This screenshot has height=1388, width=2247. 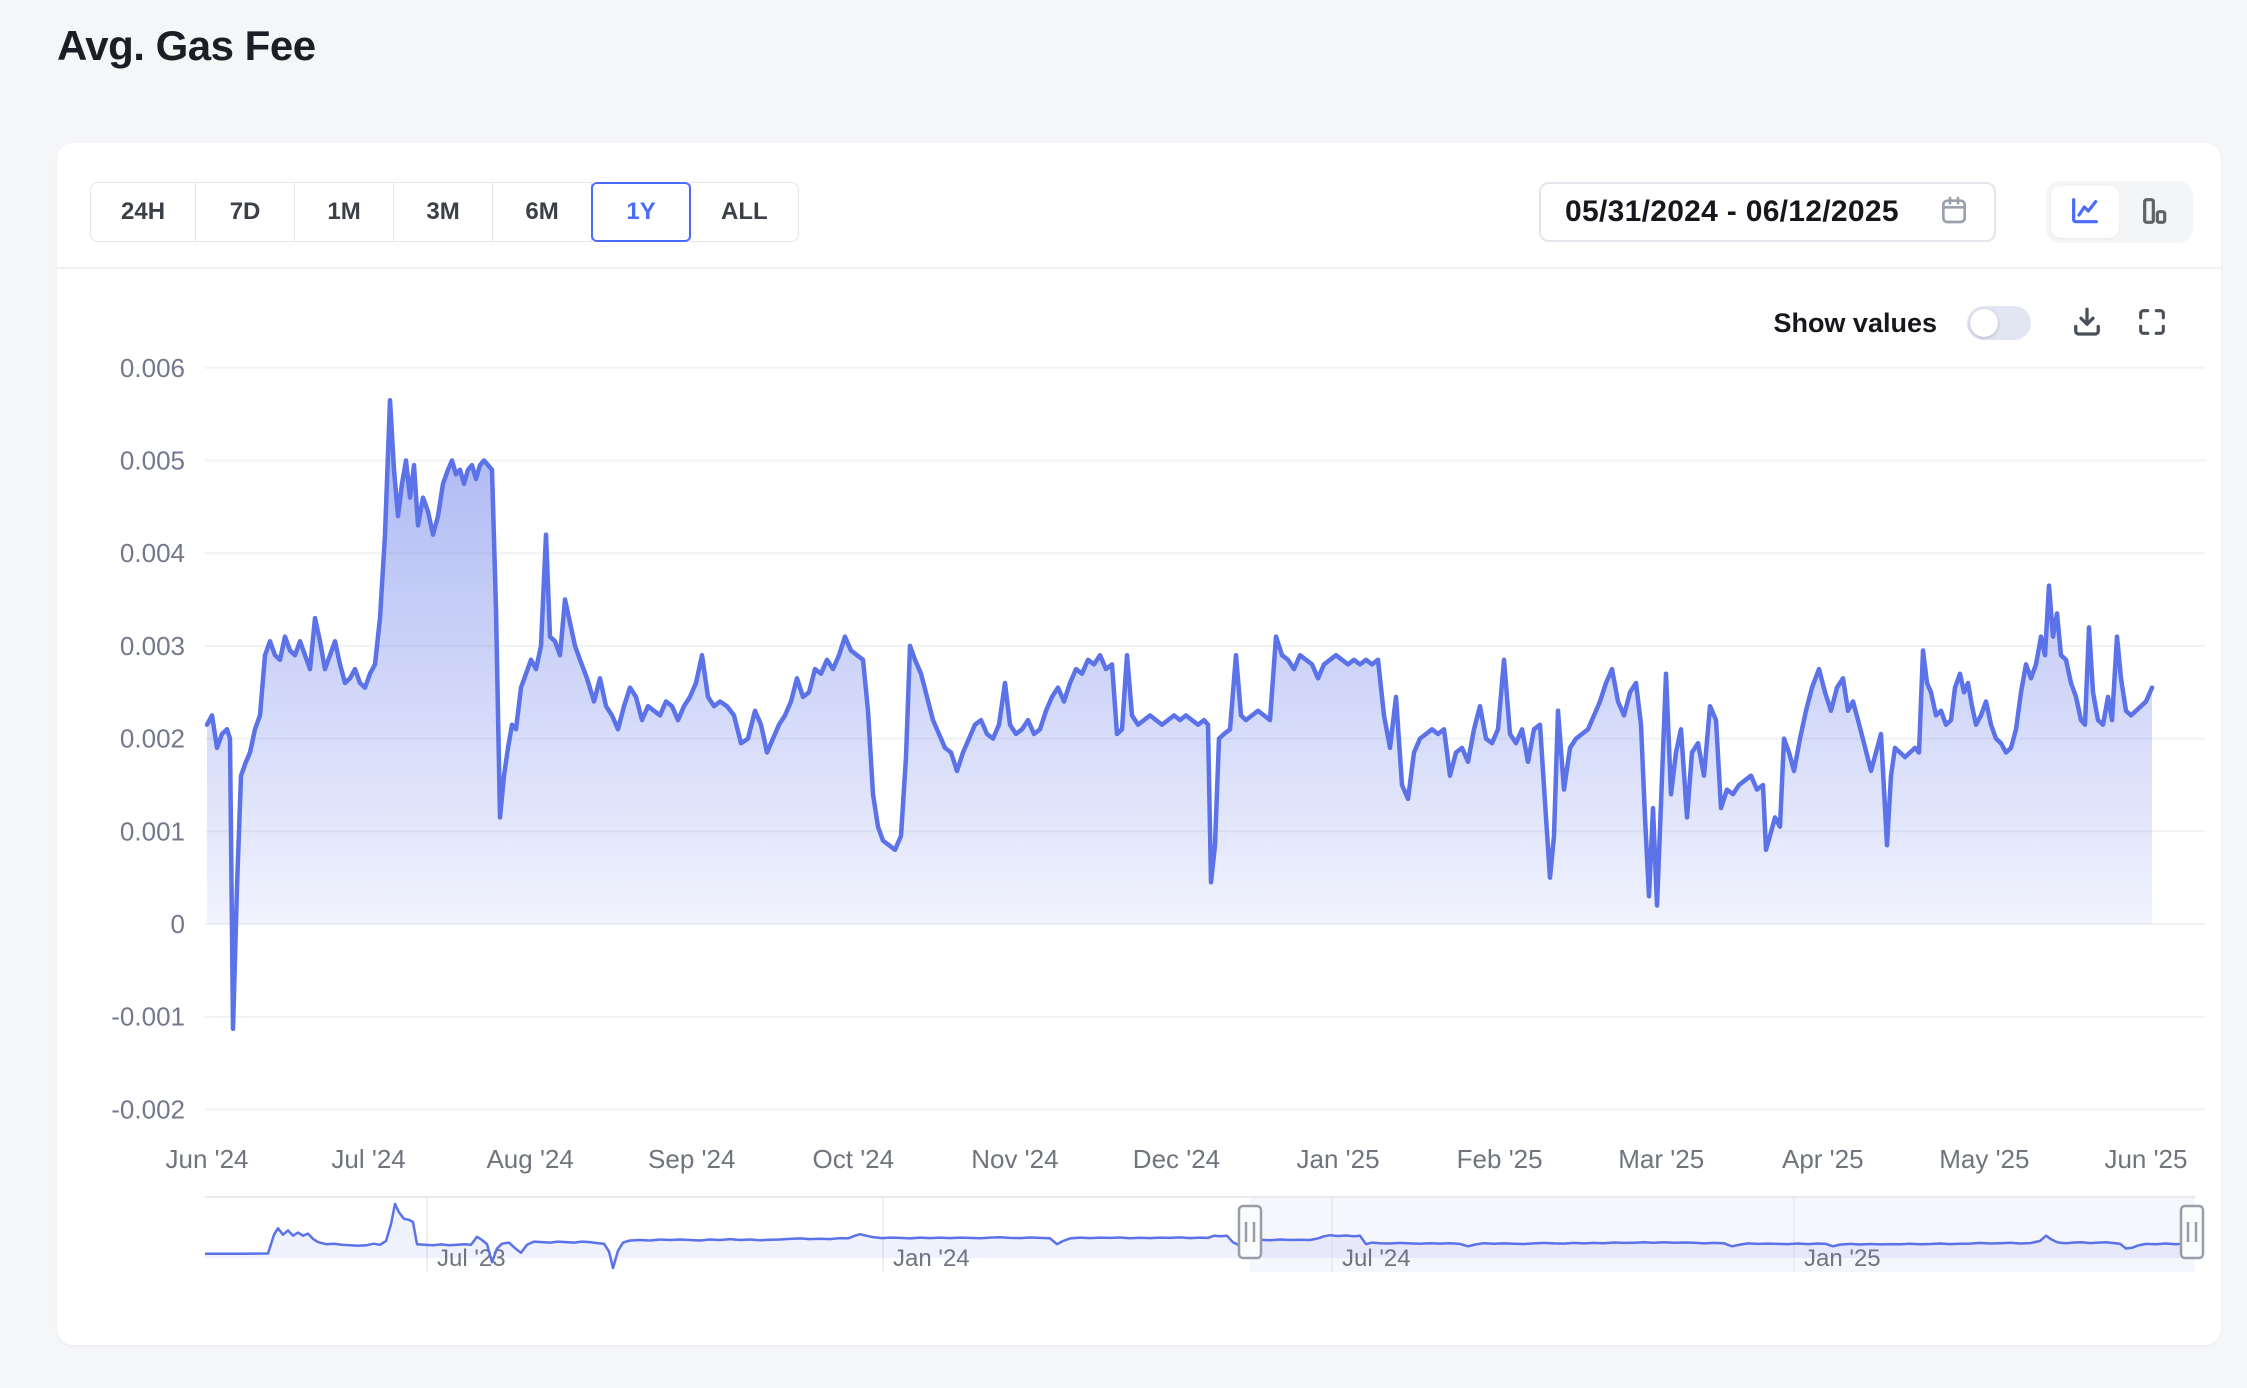 I want to click on chart-controls-row: Show values, so click(x=1971, y=323).